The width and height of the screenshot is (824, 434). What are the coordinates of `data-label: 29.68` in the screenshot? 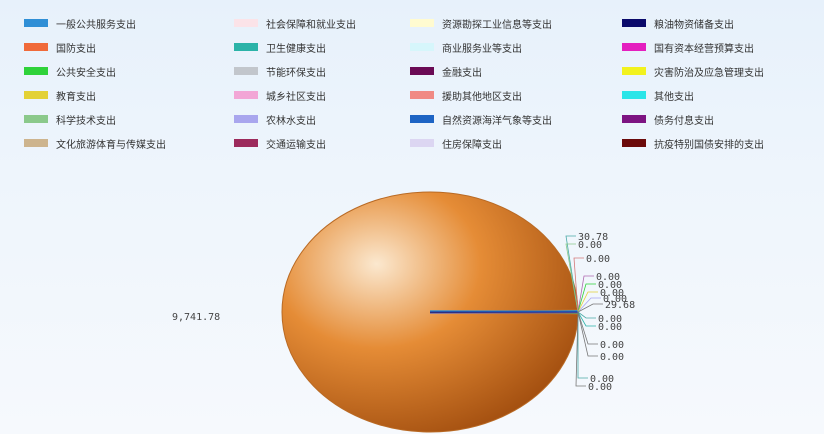 It's located at (620, 305).